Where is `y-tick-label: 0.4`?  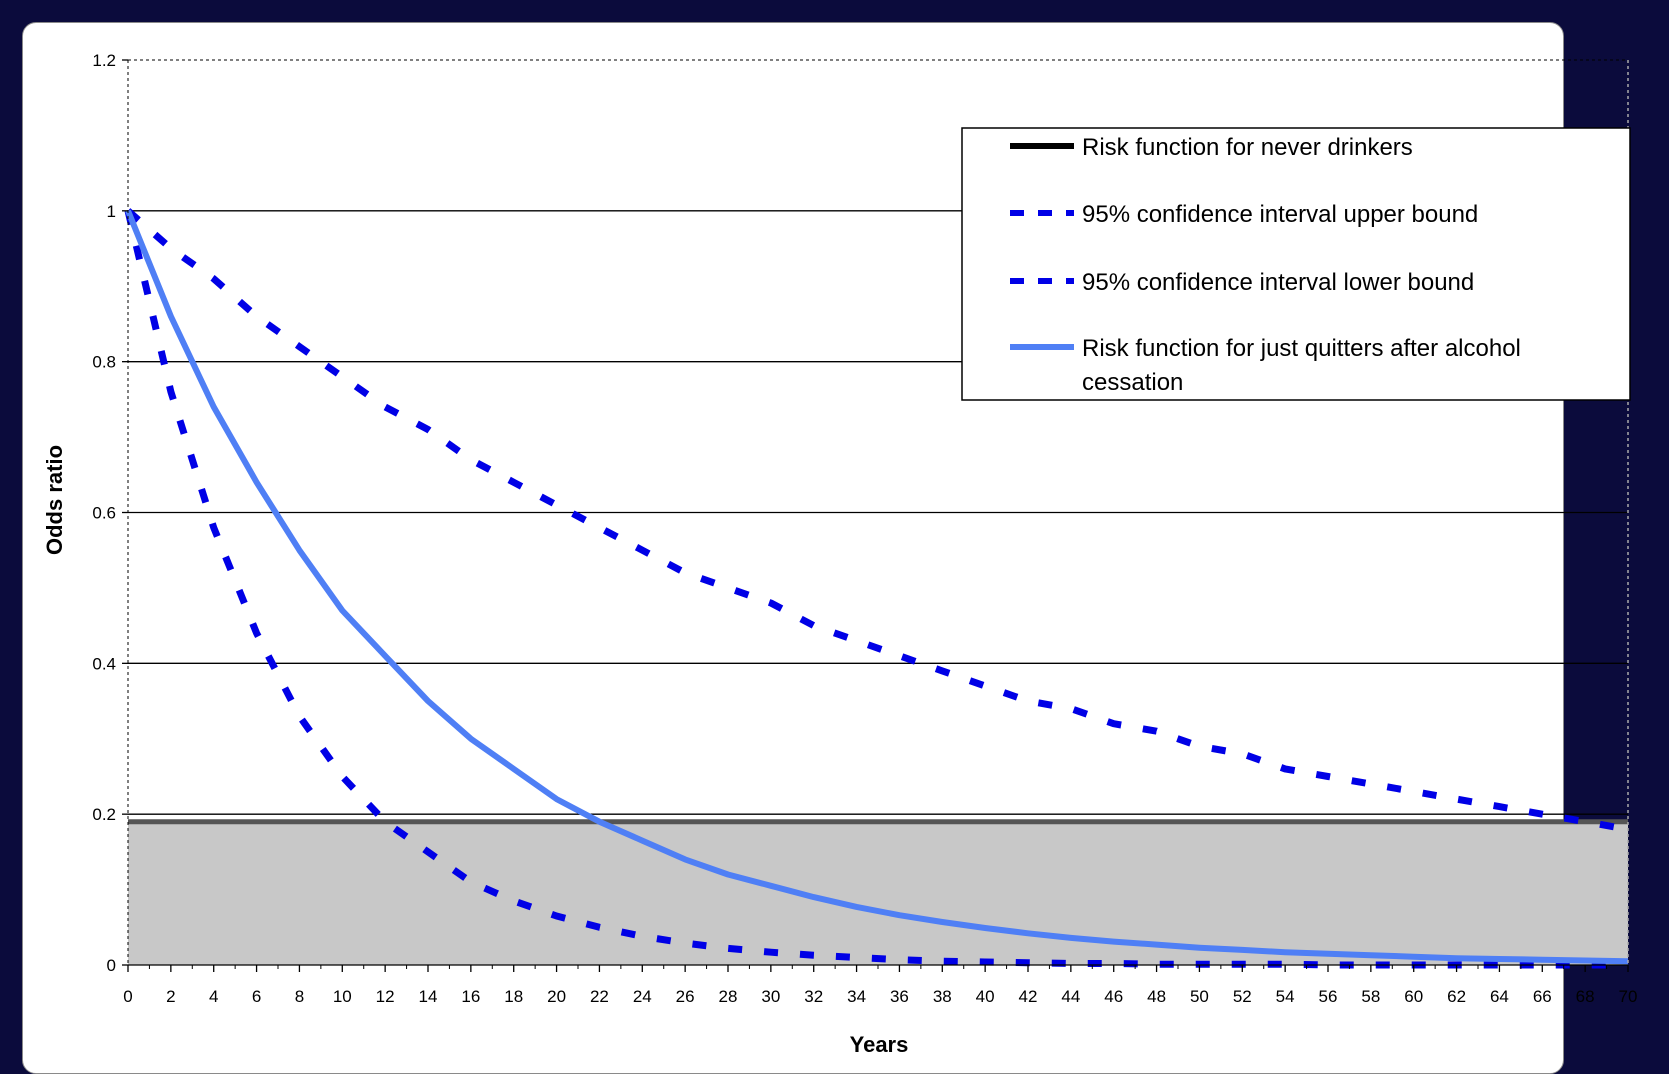 y-tick-label: 0.4 is located at coordinates (104, 663).